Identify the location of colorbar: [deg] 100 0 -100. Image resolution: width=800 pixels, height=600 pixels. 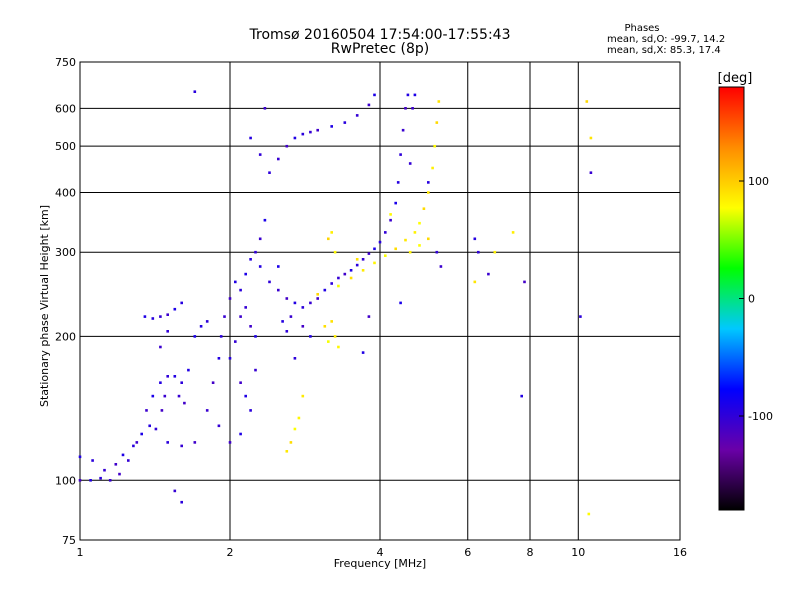
(745, 291).